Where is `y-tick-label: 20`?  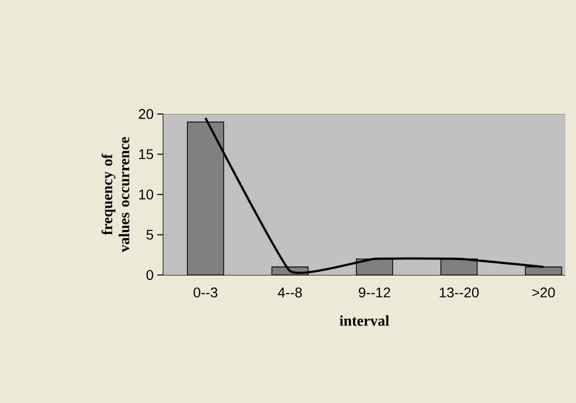 y-tick-label: 20 is located at coordinates (146, 114).